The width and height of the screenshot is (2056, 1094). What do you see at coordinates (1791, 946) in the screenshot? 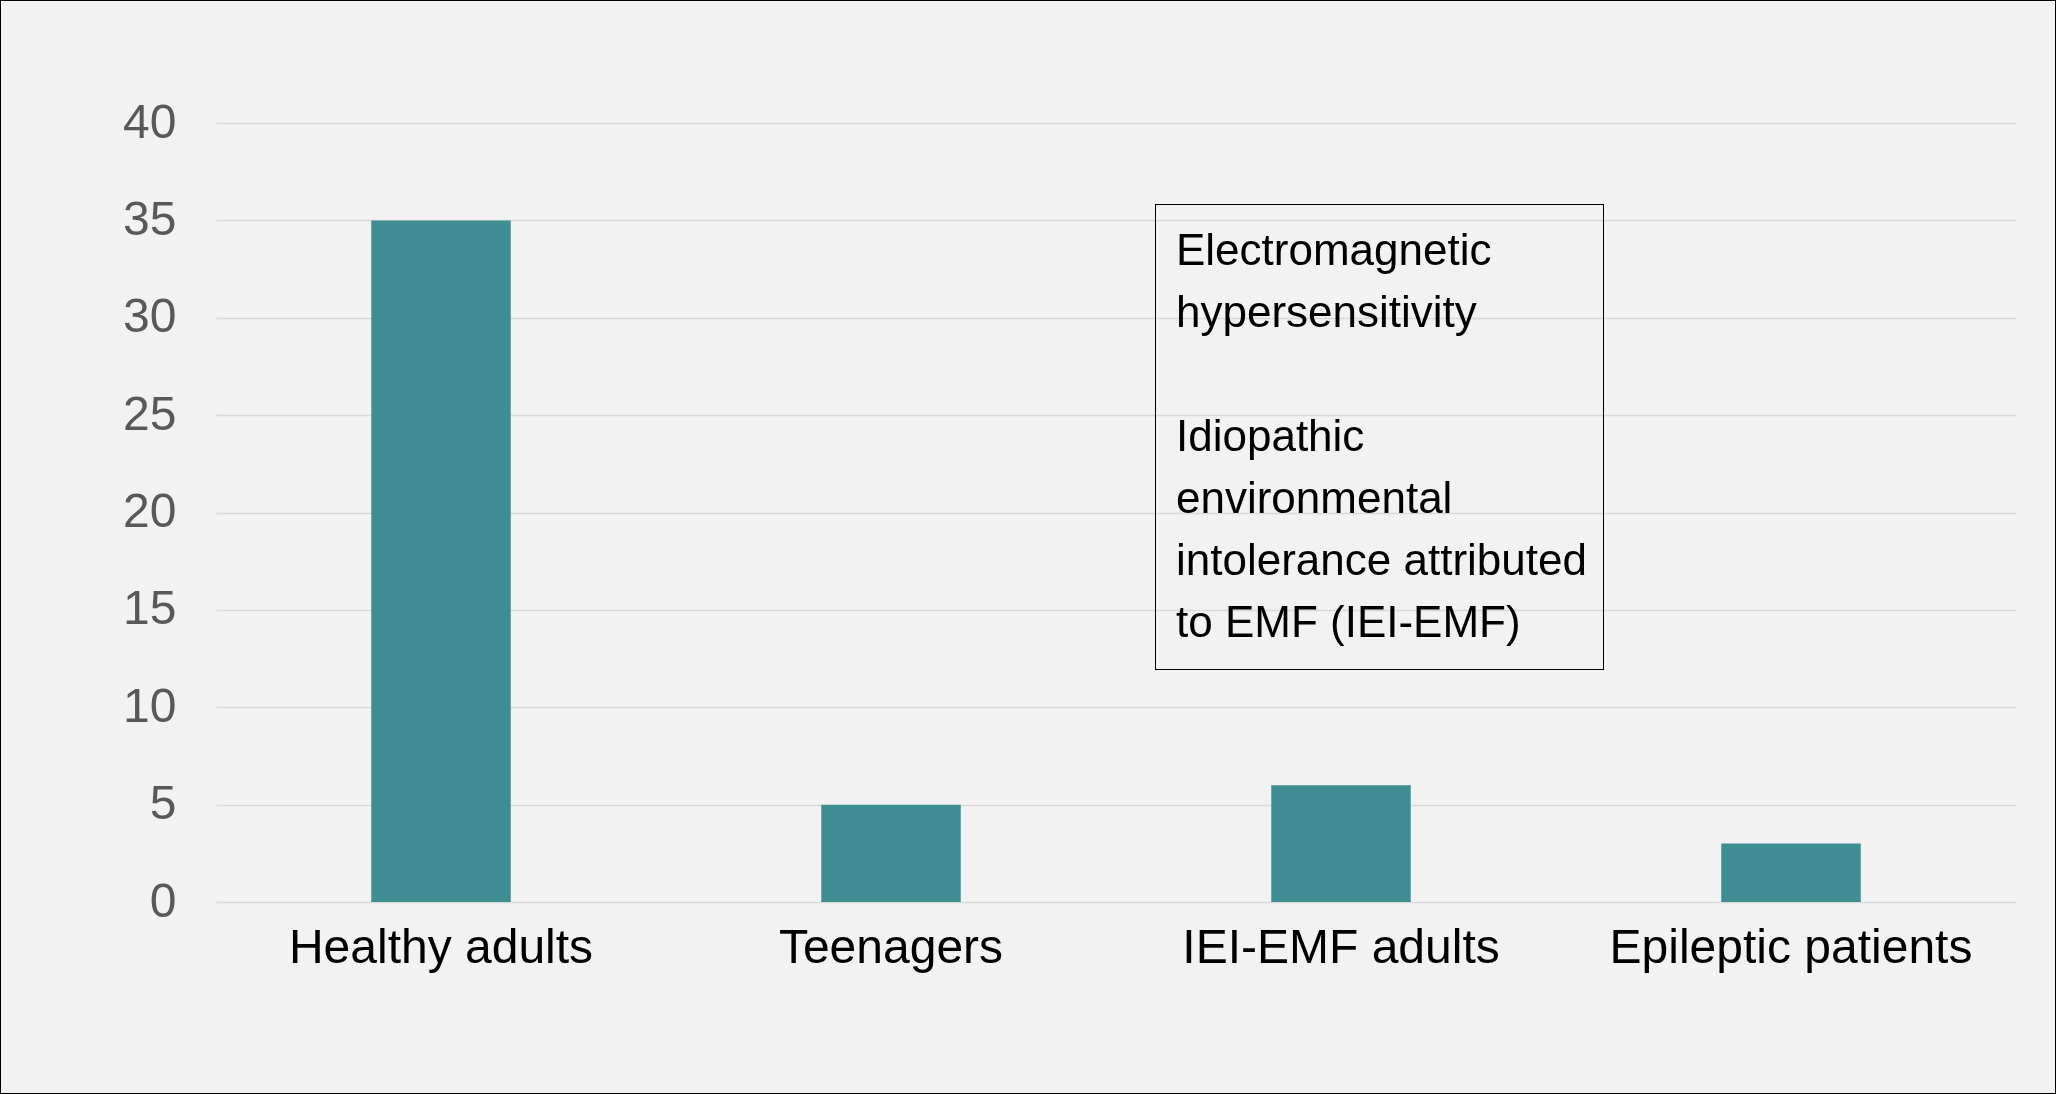
I see `x-tick-label: Epileptic patients` at bounding box center [1791, 946].